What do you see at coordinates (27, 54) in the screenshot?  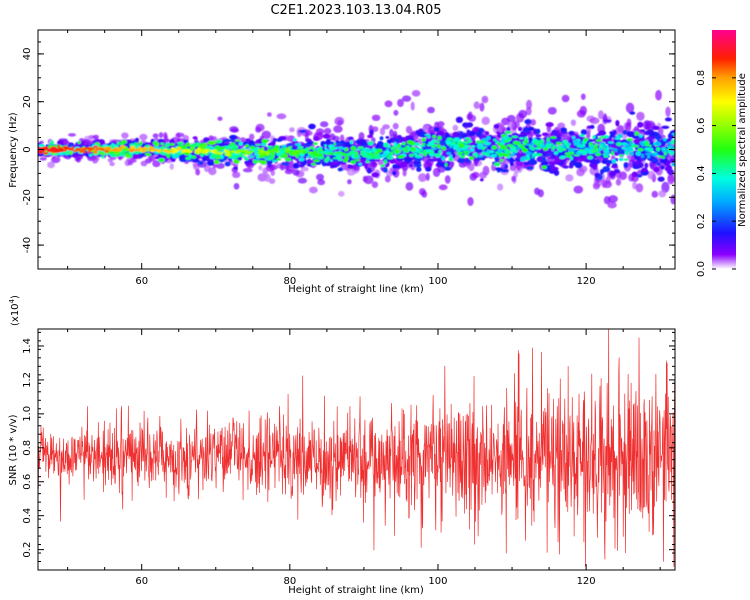 I see `y-tick-label: 40` at bounding box center [27, 54].